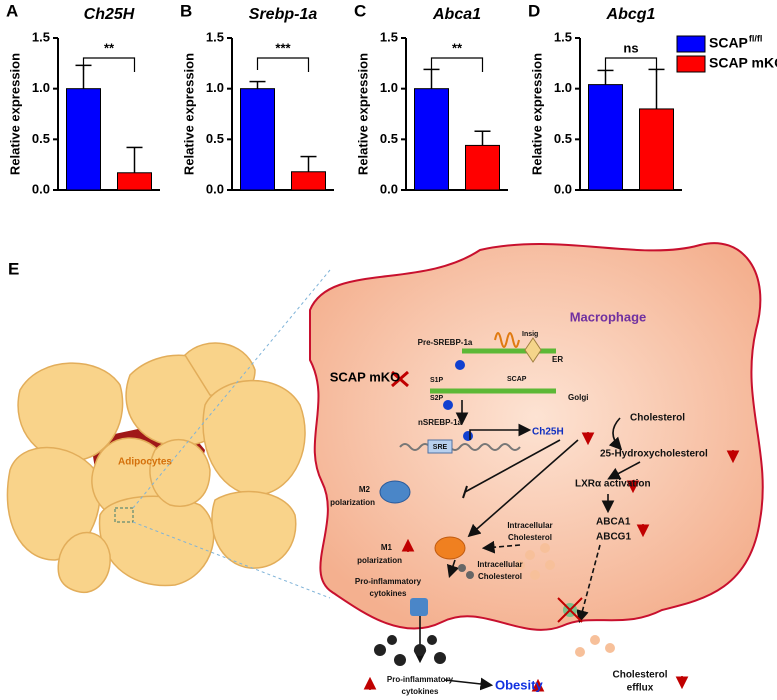 The image size is (777, 700). What do you see at coordinates (578, 397) in the screenshot?
I see `label: Golgi` at bounding box center [578, 397].